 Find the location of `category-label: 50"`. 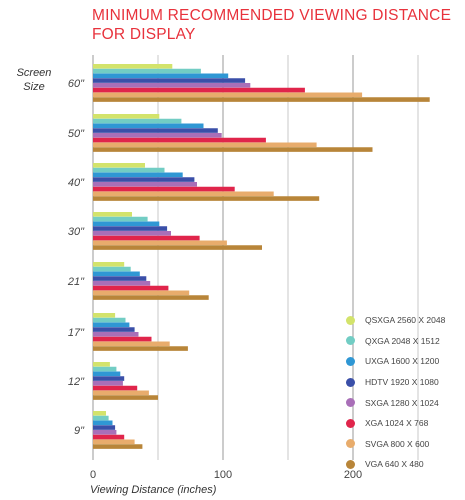

category-label: 50" is located at coordinates (76, 134).